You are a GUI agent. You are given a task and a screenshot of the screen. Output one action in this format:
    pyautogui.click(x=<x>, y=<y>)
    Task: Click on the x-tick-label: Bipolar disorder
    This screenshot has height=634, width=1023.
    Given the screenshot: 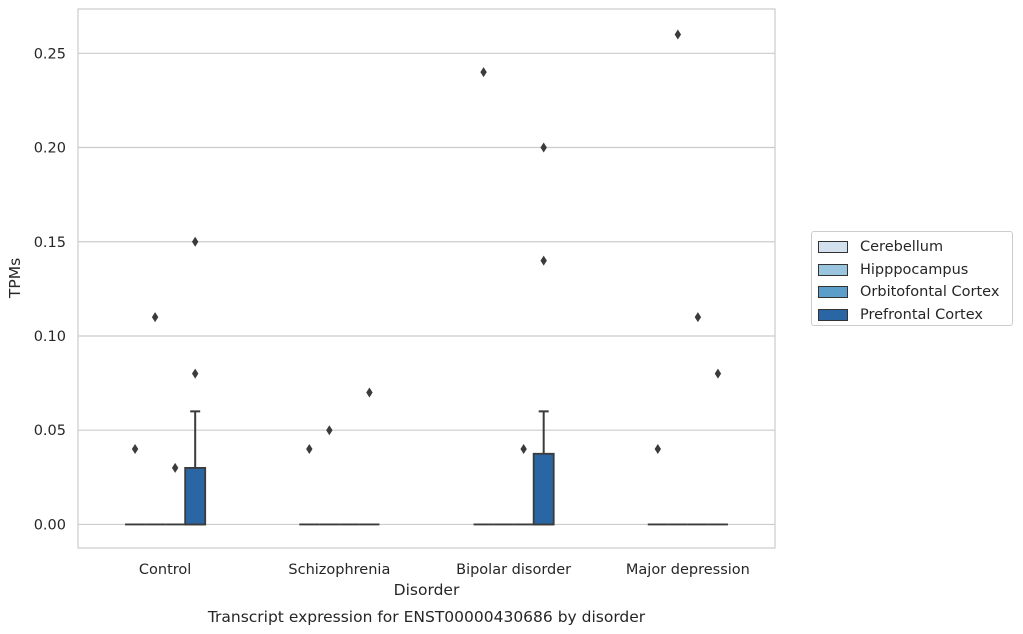 What is the action you would take?
    pyautogui.click(x=513, y=570)
    